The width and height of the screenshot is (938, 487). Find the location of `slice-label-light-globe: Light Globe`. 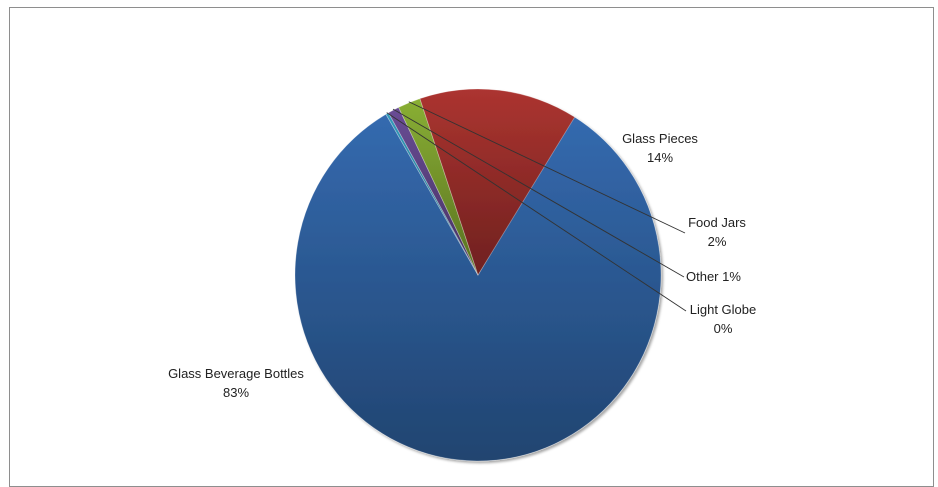

slice-label-light-globe: Light Globe is located at coordinates (723, 309).